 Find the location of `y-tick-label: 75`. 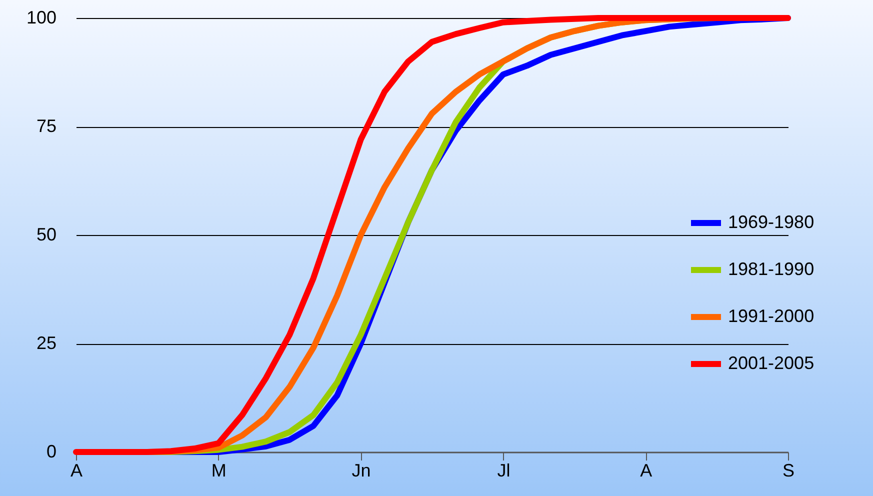

y-tick-label: 75 is located at coordinates (46, 126).